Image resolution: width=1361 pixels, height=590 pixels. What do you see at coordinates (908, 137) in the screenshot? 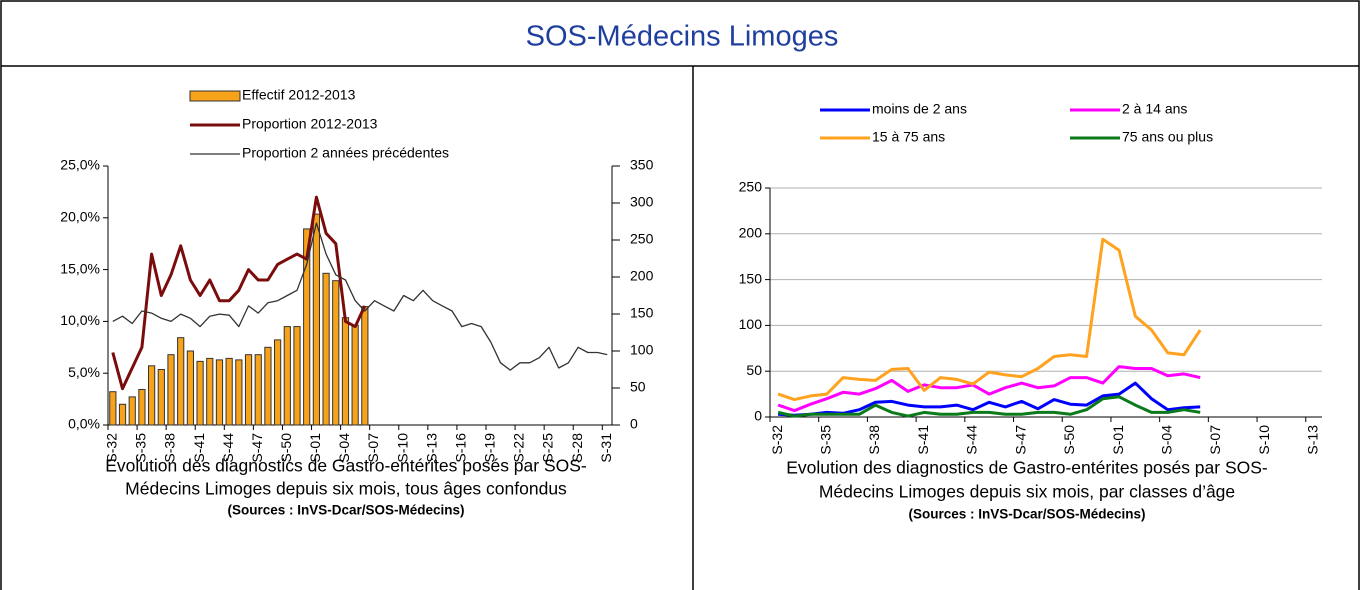
I see `legend-label: 15 à 75 ans` at bounding box center [908, 137].